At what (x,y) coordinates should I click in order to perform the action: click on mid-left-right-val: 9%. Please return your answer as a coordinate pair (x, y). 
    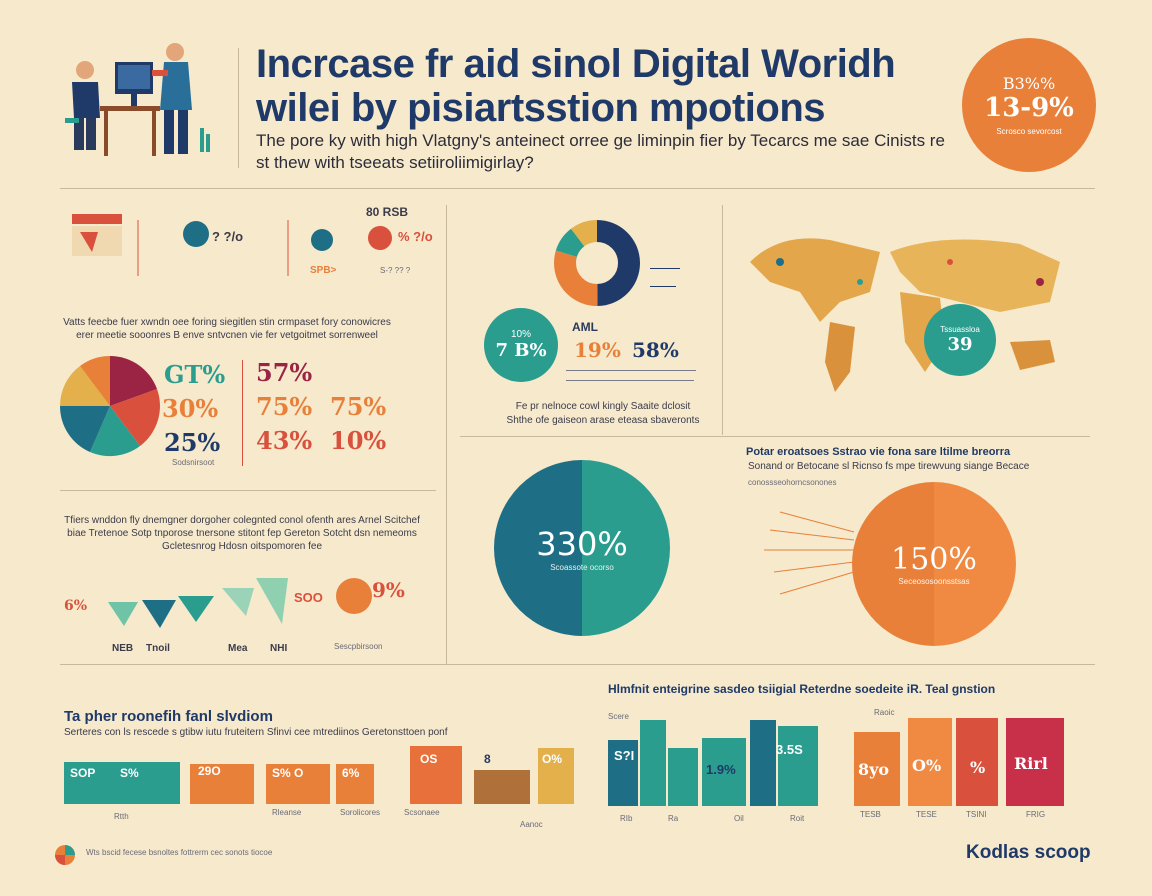
    Looking at the image, I should click on (388, 590).